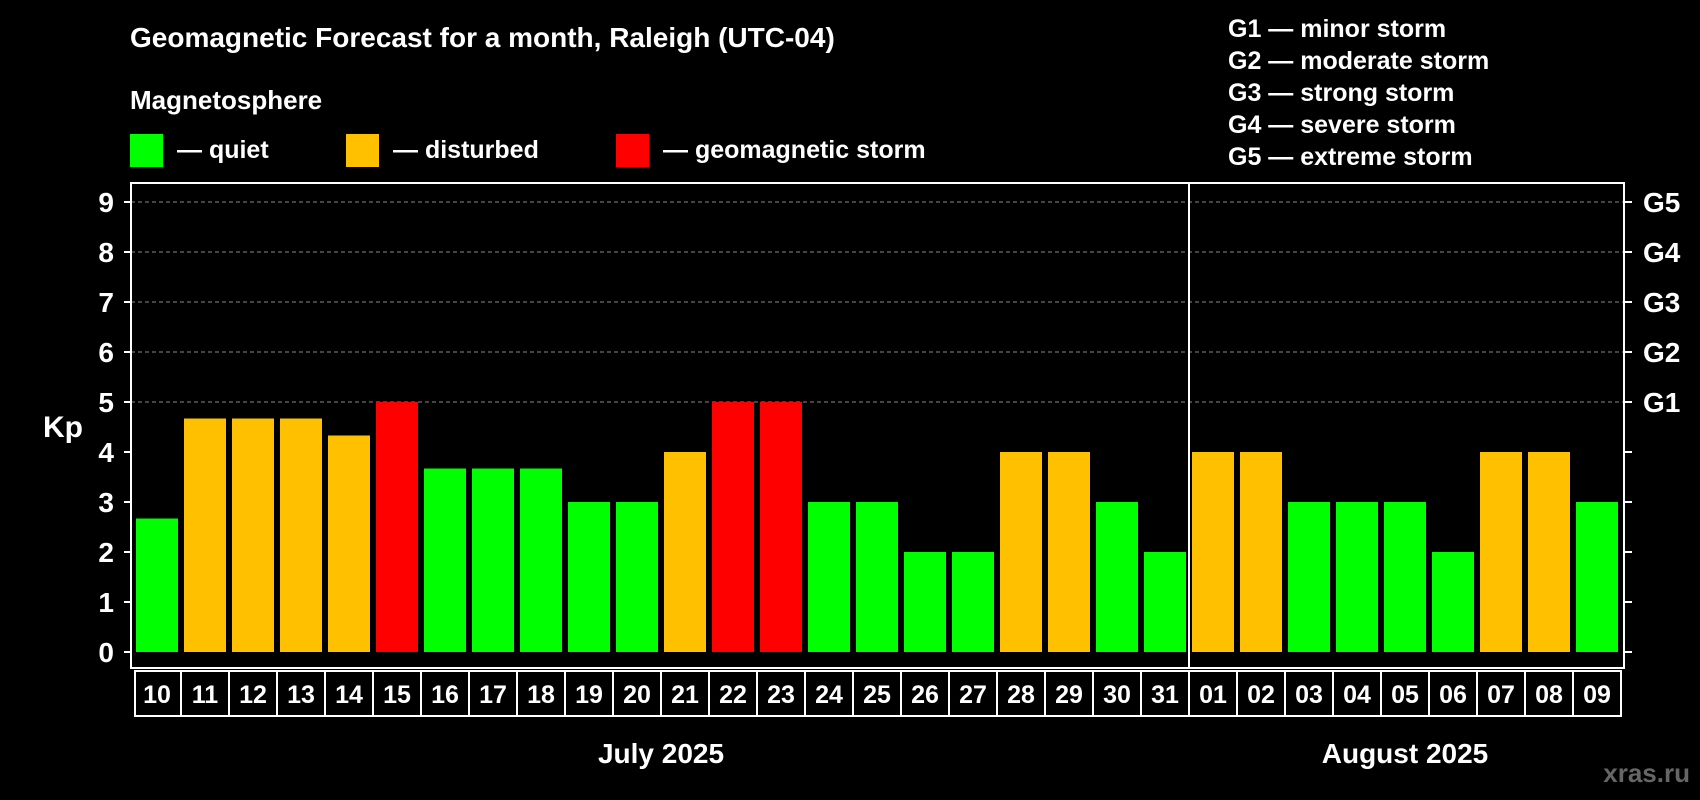  What do you see at coordinates (1350, 157) in the screenshot?
I see `storm-scale-g5: G5 — extreme storm` at bounding box center [1350, 157].